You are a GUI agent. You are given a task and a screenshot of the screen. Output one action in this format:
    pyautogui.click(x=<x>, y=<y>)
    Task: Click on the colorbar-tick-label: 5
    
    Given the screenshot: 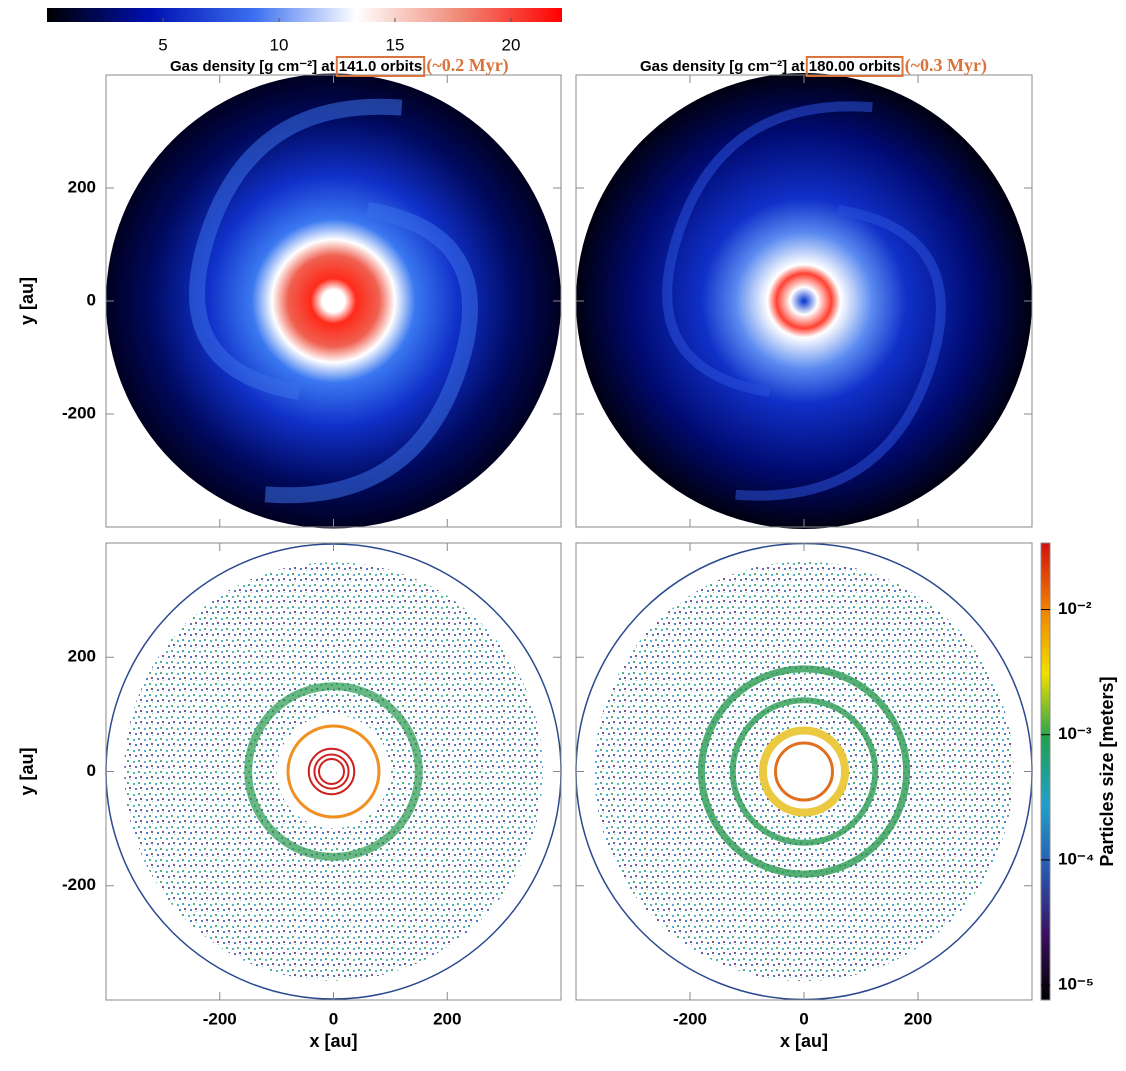 What is the action you would take?
    pyautogui.click(x=162, y=44)
    